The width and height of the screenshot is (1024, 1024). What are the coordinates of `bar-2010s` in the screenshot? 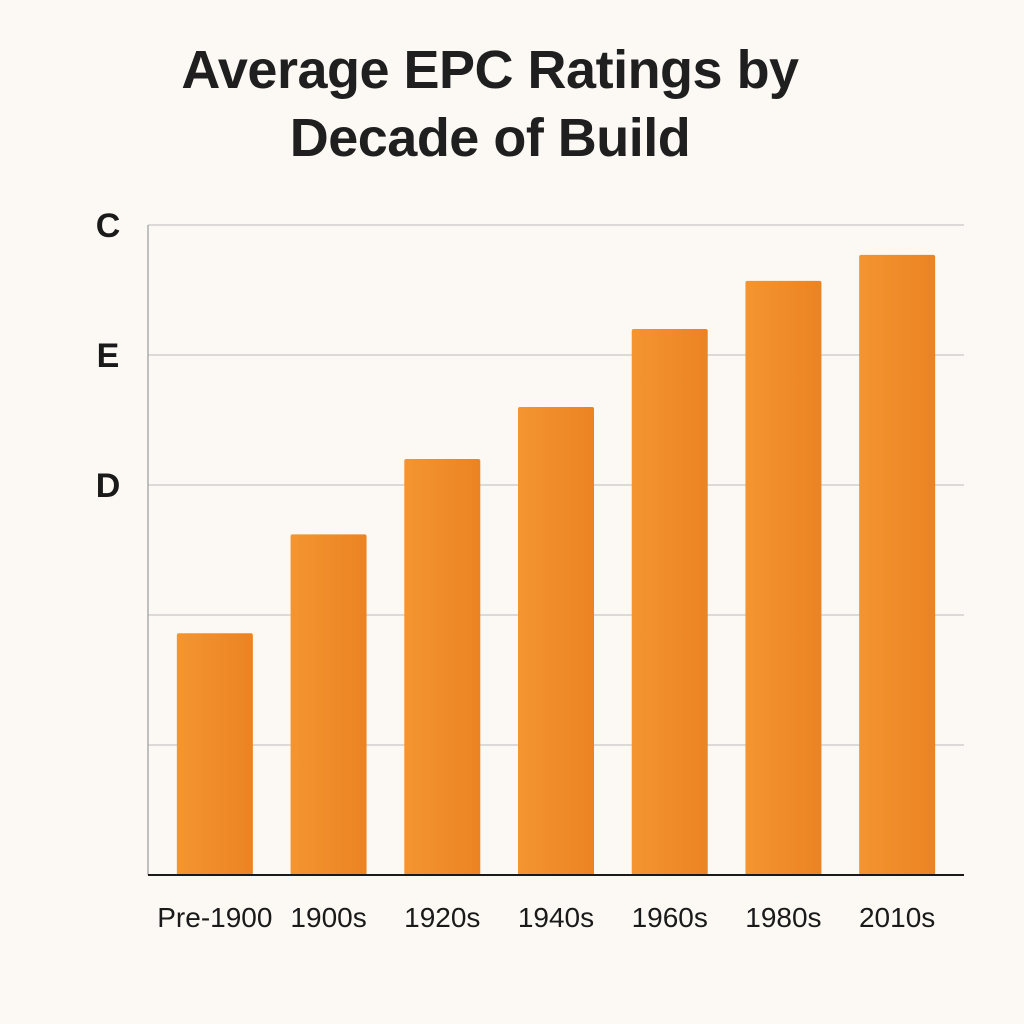 It's located at (897, 564).